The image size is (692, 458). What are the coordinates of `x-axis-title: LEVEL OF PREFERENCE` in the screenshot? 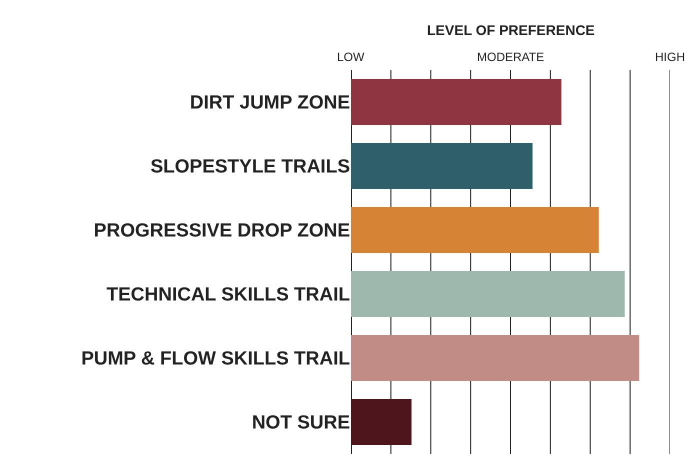 It's located at (511, 30).